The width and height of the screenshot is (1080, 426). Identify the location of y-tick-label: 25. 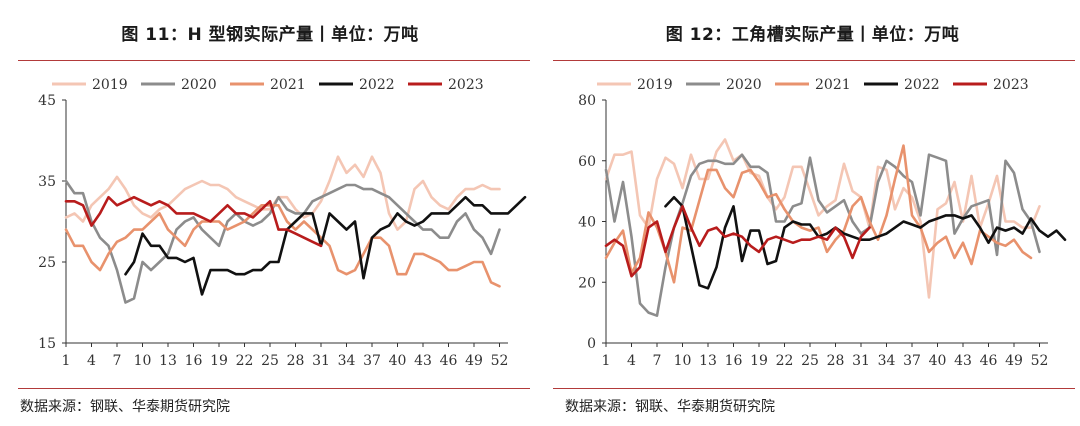
(47, 263).